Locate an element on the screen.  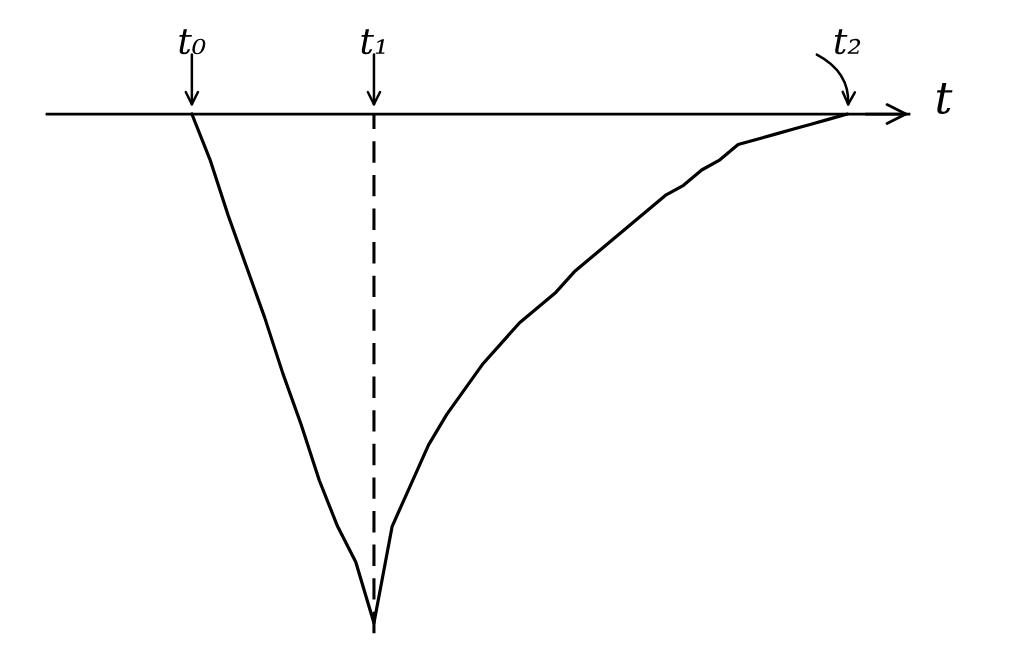
x-tick-label: t₀ is located at coordinates (192, 42).